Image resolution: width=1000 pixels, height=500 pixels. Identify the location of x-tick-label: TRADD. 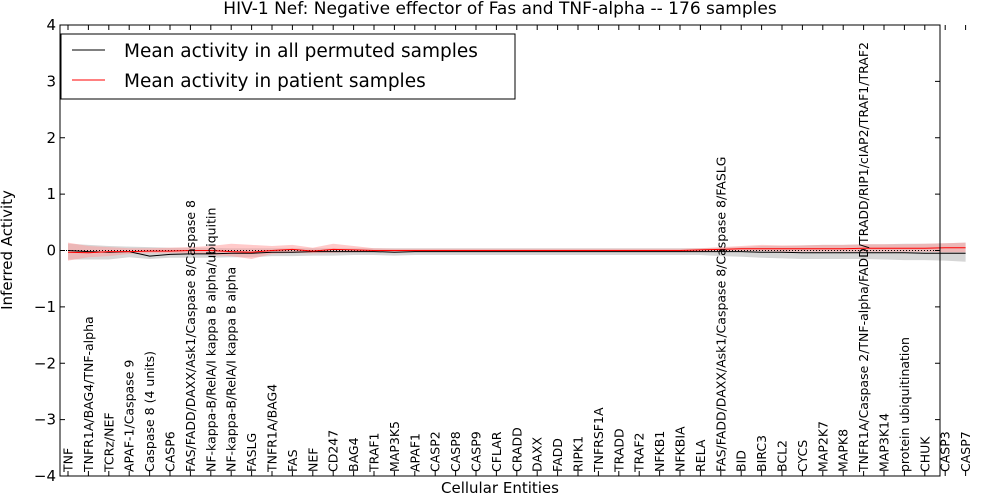
(618, 450).